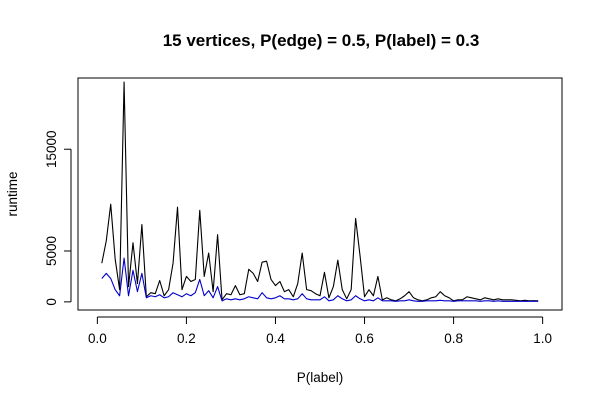 The height and width of the screenshot is (407, 603). What do you see at coordinates (51, 302) in the screenshot?
I see `y-tick-label: 0` at bounding box center [51, 302].